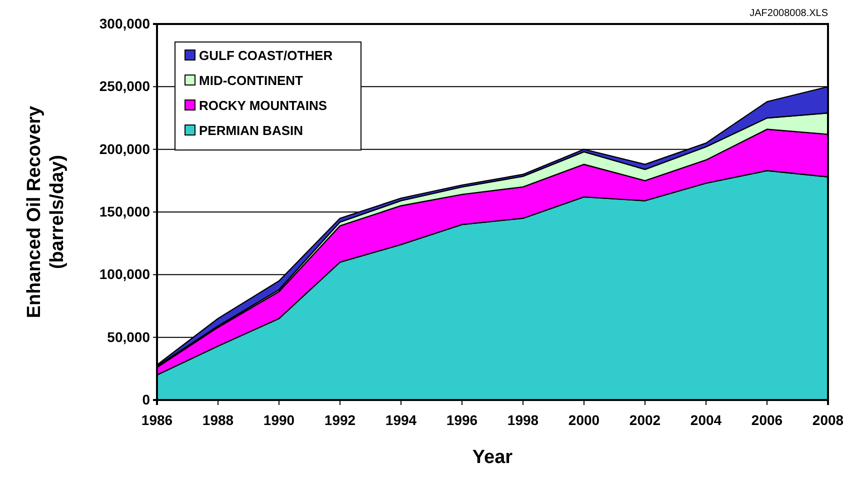  I want to click on legend-label: PERMIAN BASIN, so click(251, 130).